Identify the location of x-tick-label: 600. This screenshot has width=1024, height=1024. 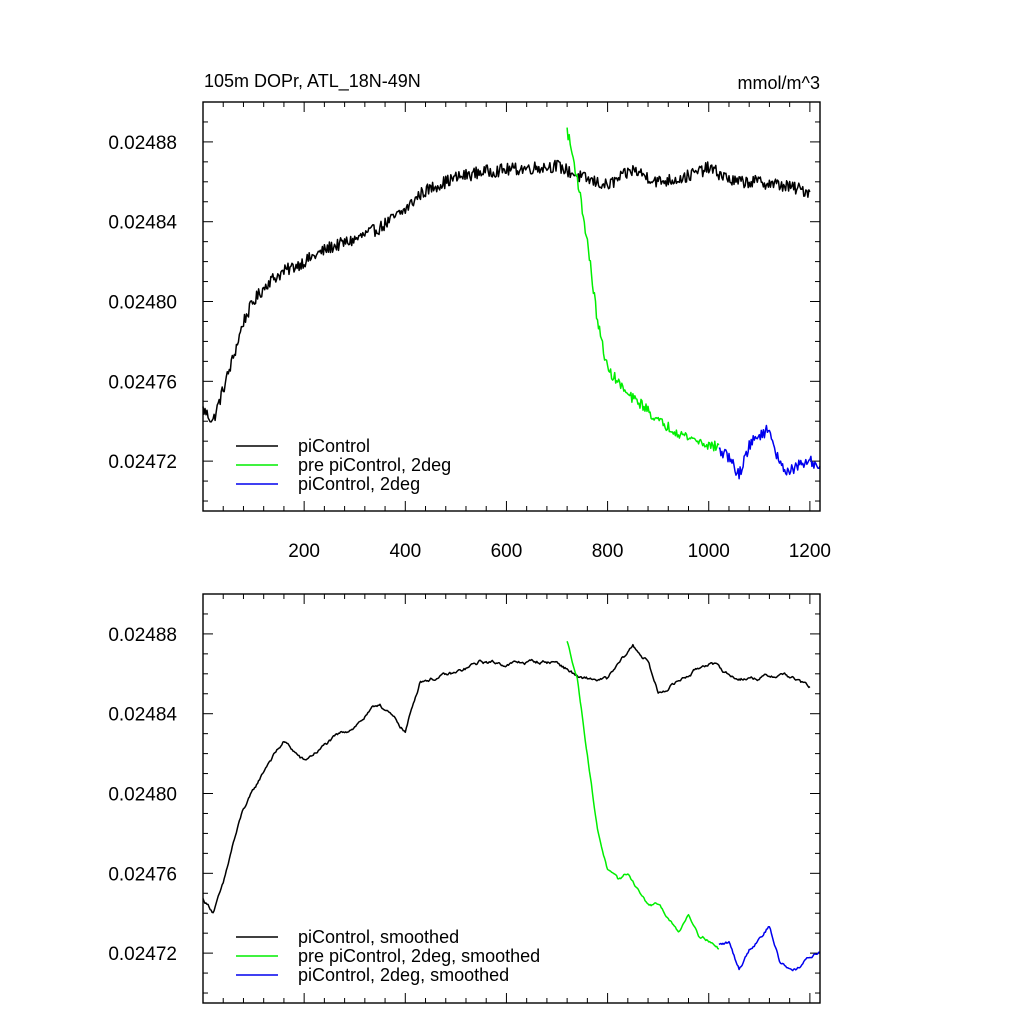
(507, 551).